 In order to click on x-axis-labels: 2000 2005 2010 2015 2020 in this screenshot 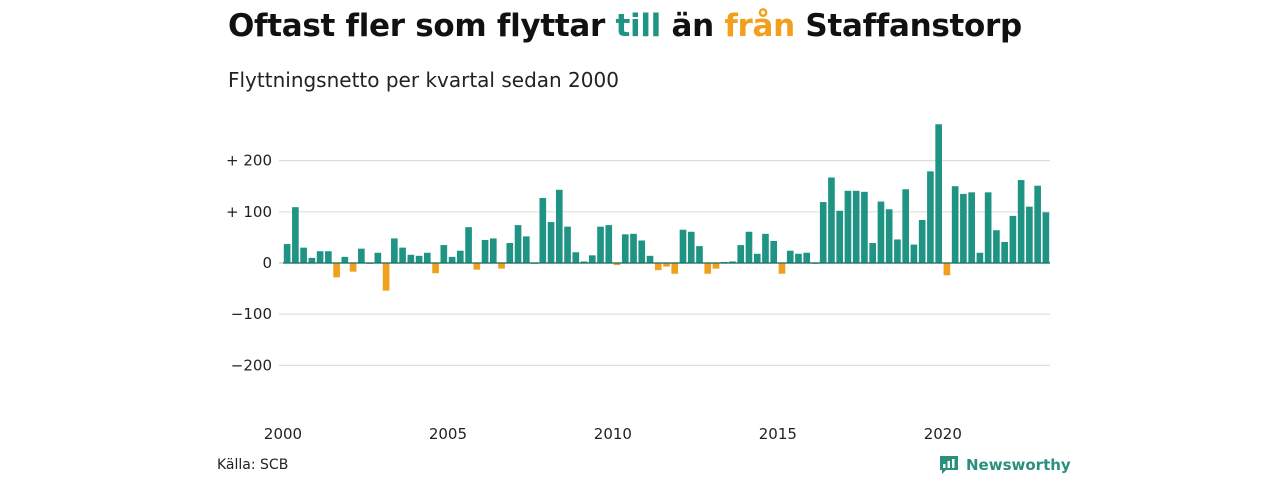, I will do `click(613, 434)`.